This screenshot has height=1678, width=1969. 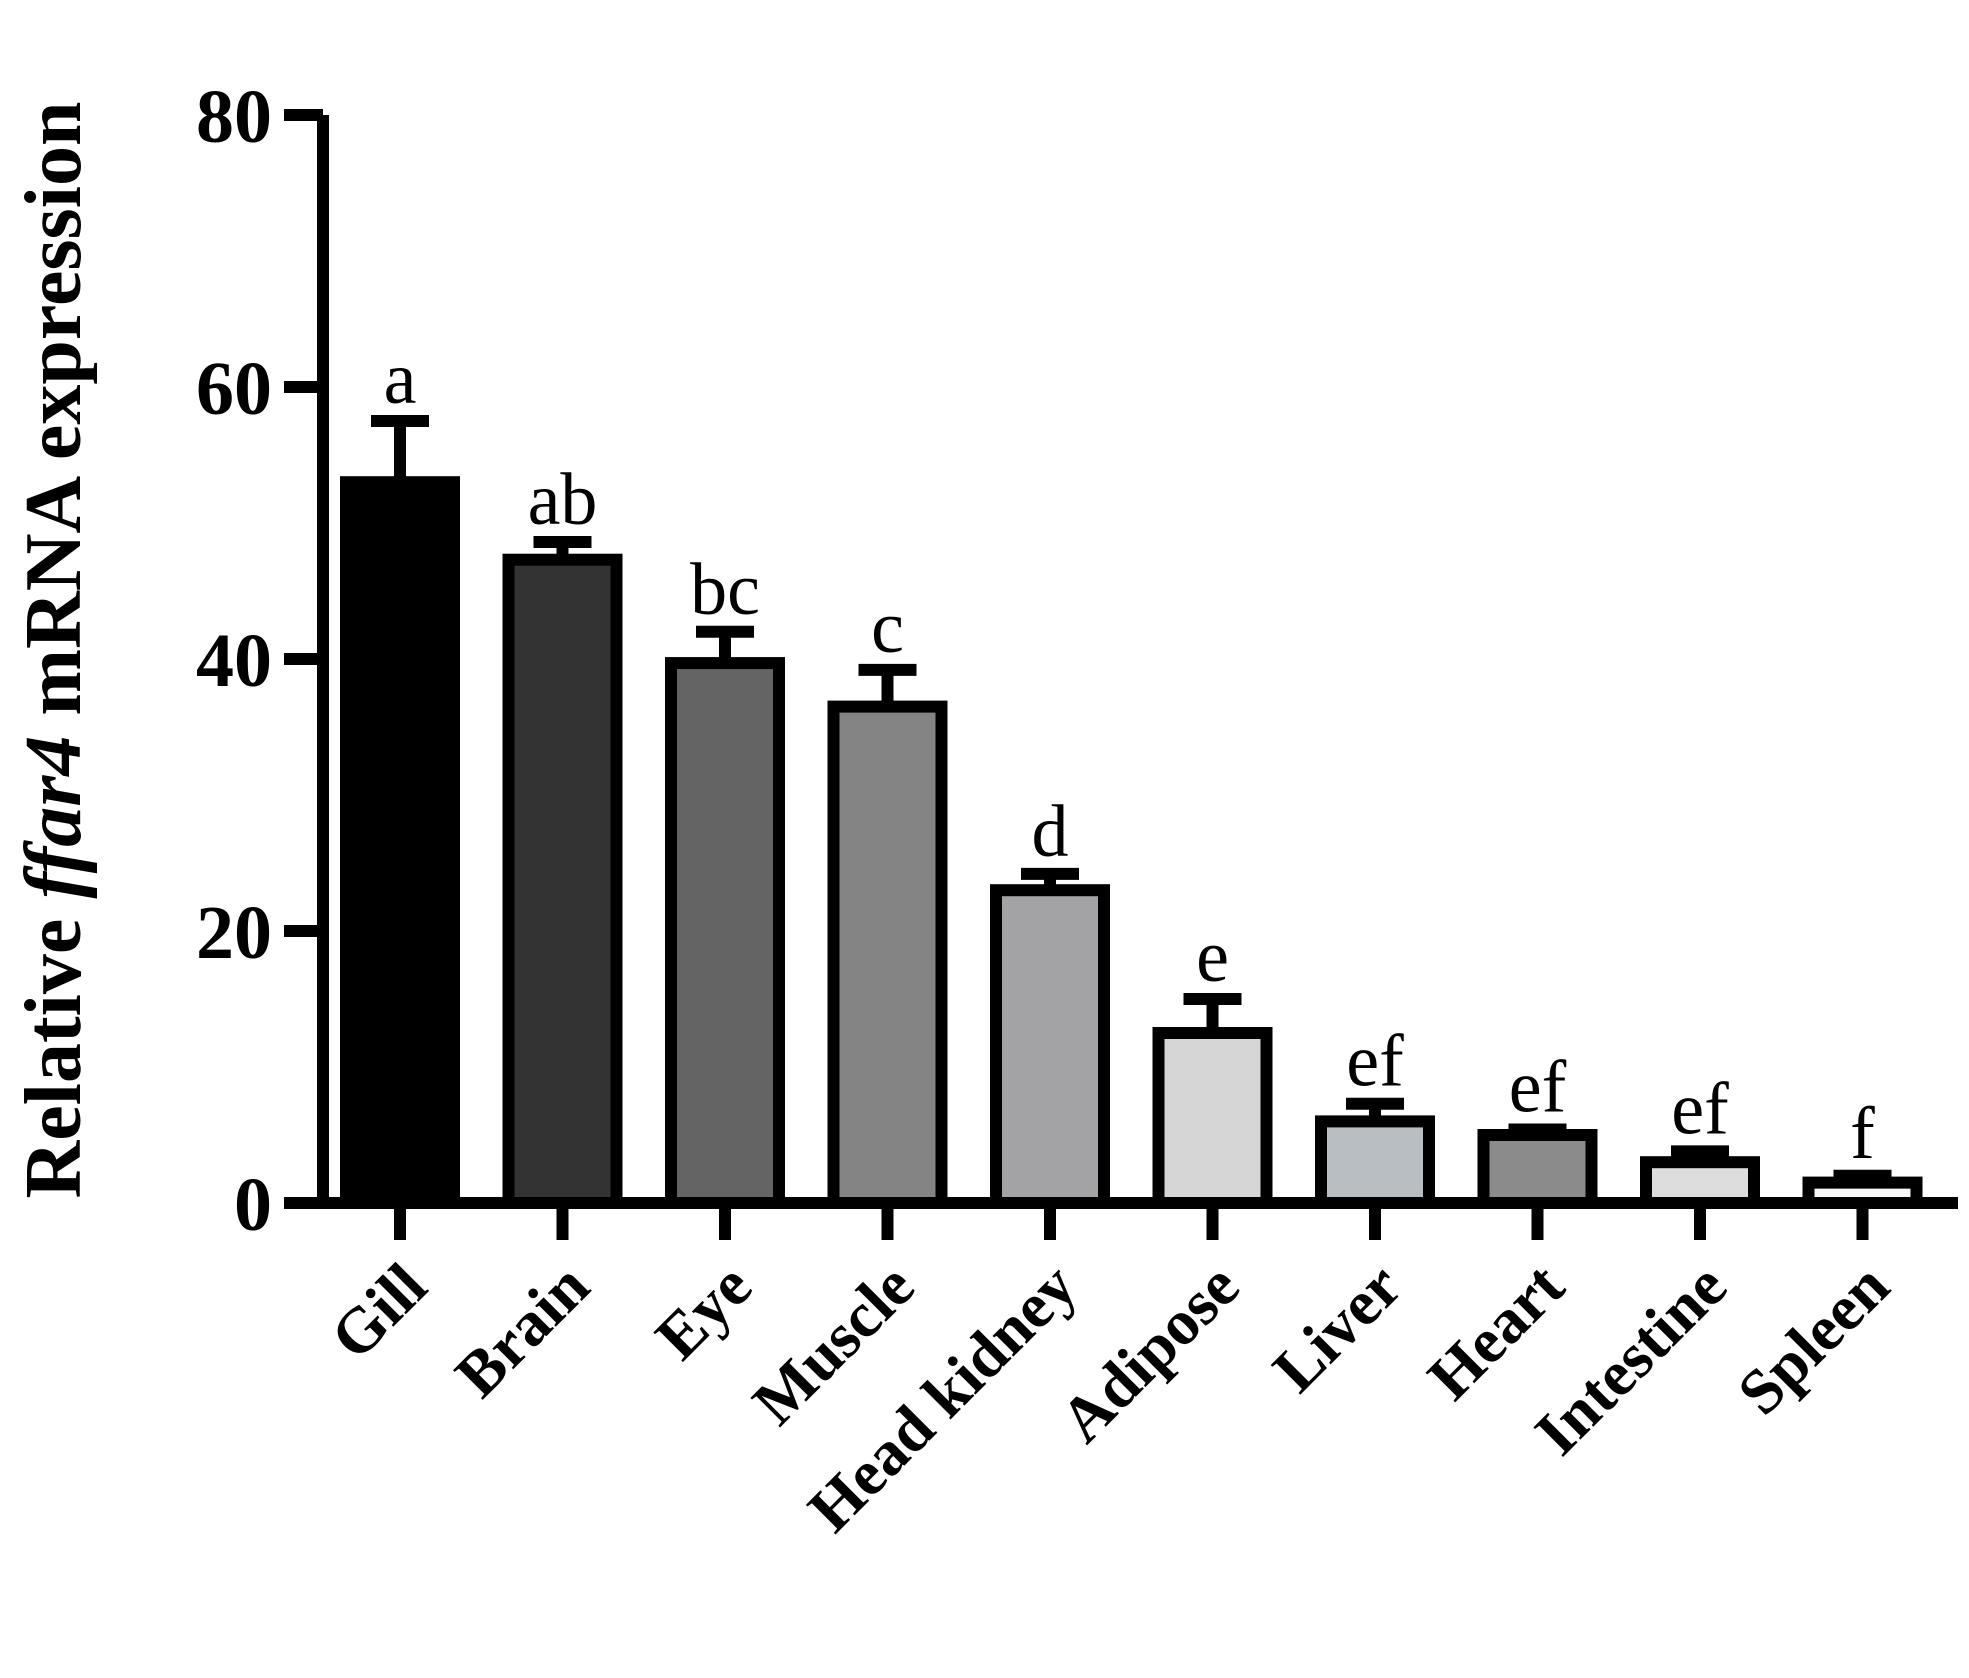 What do you see at coordinates (234, 389) in the screenshot?
I see `y-tick-label: 60` at bounding box center [234, 389].